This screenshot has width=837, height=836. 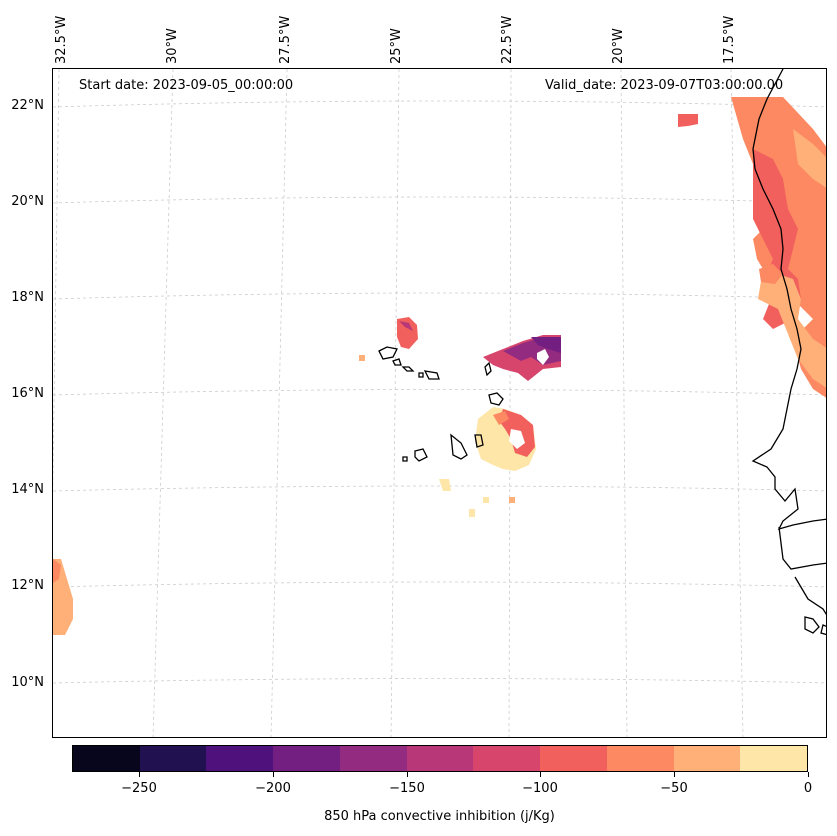 What do you see at coordinates (27, 393) in the screenshot?
I see `lat-label-16: 16°N` at bounding box center [27, 393].